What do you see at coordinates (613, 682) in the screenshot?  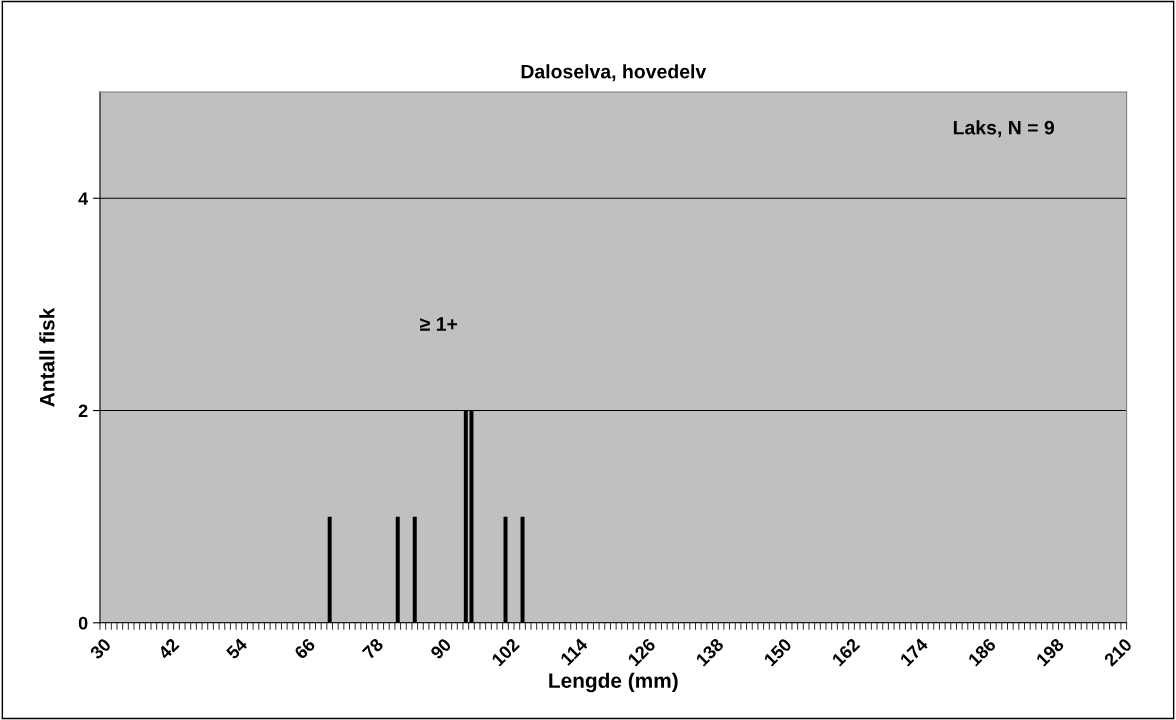 I see `x-axis-title: Lengde (mm)` at bounding box center [613, 682].